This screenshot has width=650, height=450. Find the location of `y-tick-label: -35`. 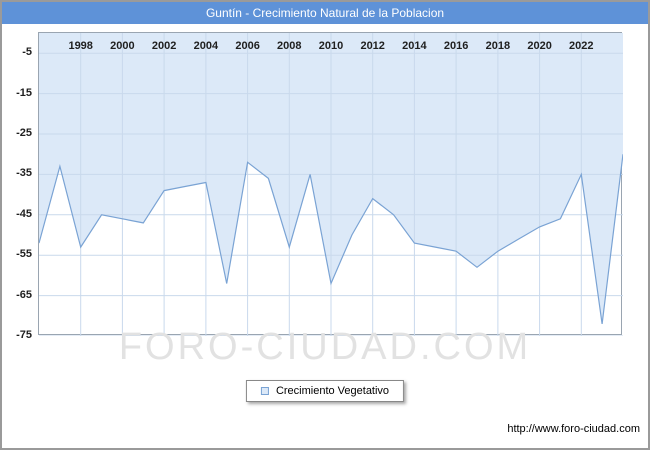

y-tick-label: -35 is located at coordinates (24, 173).